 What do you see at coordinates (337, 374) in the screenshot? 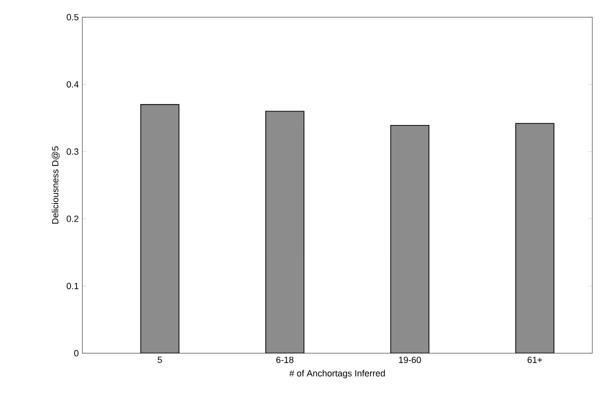
I see `x-axis-title: # of Anchortags Inferred` at bounding box center [337, 374].